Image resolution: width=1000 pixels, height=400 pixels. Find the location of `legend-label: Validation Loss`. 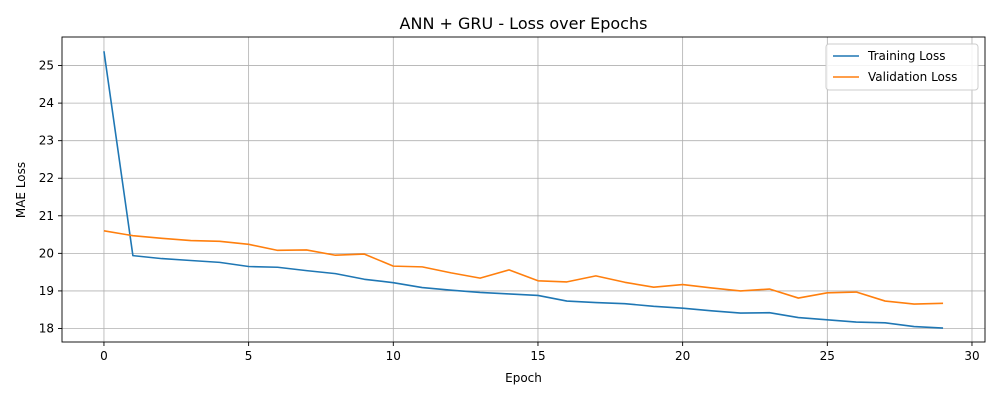

legend-label: Validation Loss is located at coordinates (912, 77).